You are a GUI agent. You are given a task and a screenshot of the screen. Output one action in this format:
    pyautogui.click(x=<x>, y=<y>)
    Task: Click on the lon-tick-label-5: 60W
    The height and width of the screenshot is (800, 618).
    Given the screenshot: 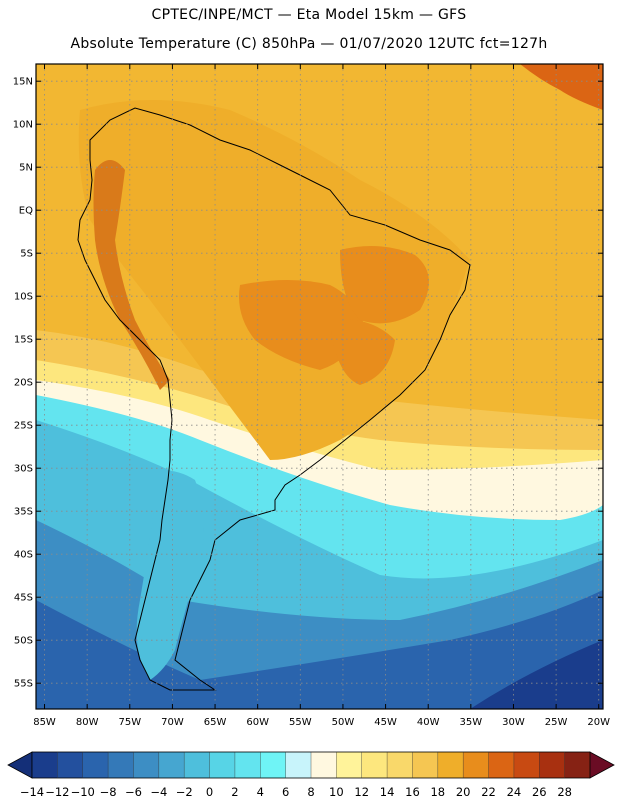 What is the action you would take?
    pyautogui.click(x=257, y=722)
    